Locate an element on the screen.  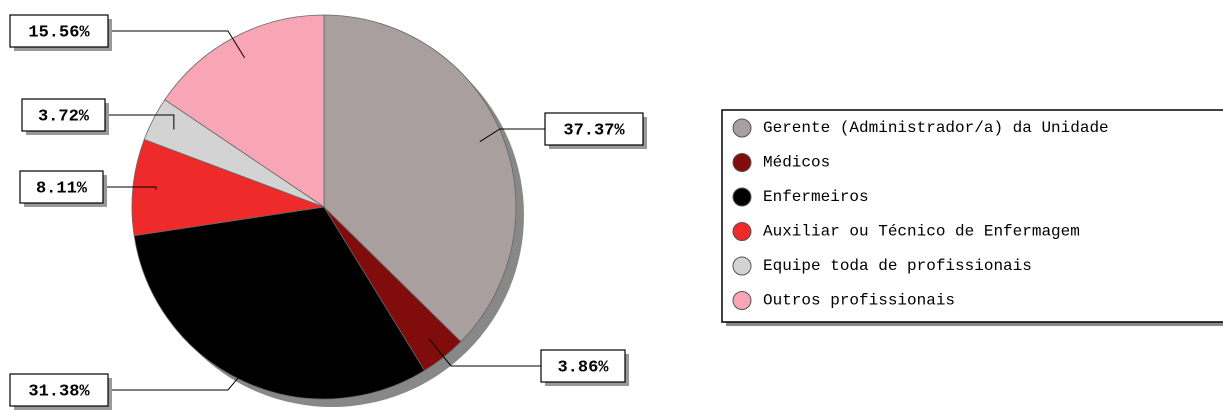
value-label: 31.38% is located at coordinates (59, 391).